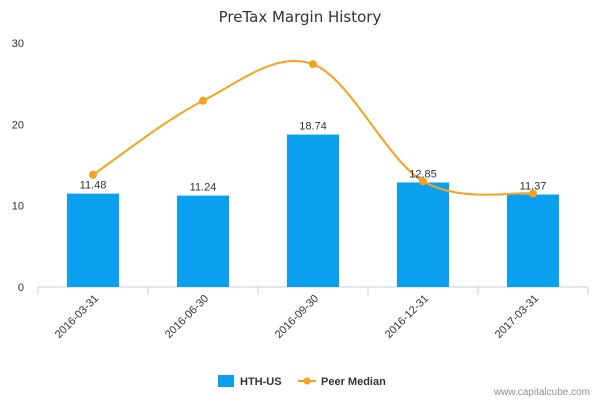 The image size is (600, 400). I want to click on data-labels: 11.48 11.24 18.74 12.85 11.37, so click(313, 157).